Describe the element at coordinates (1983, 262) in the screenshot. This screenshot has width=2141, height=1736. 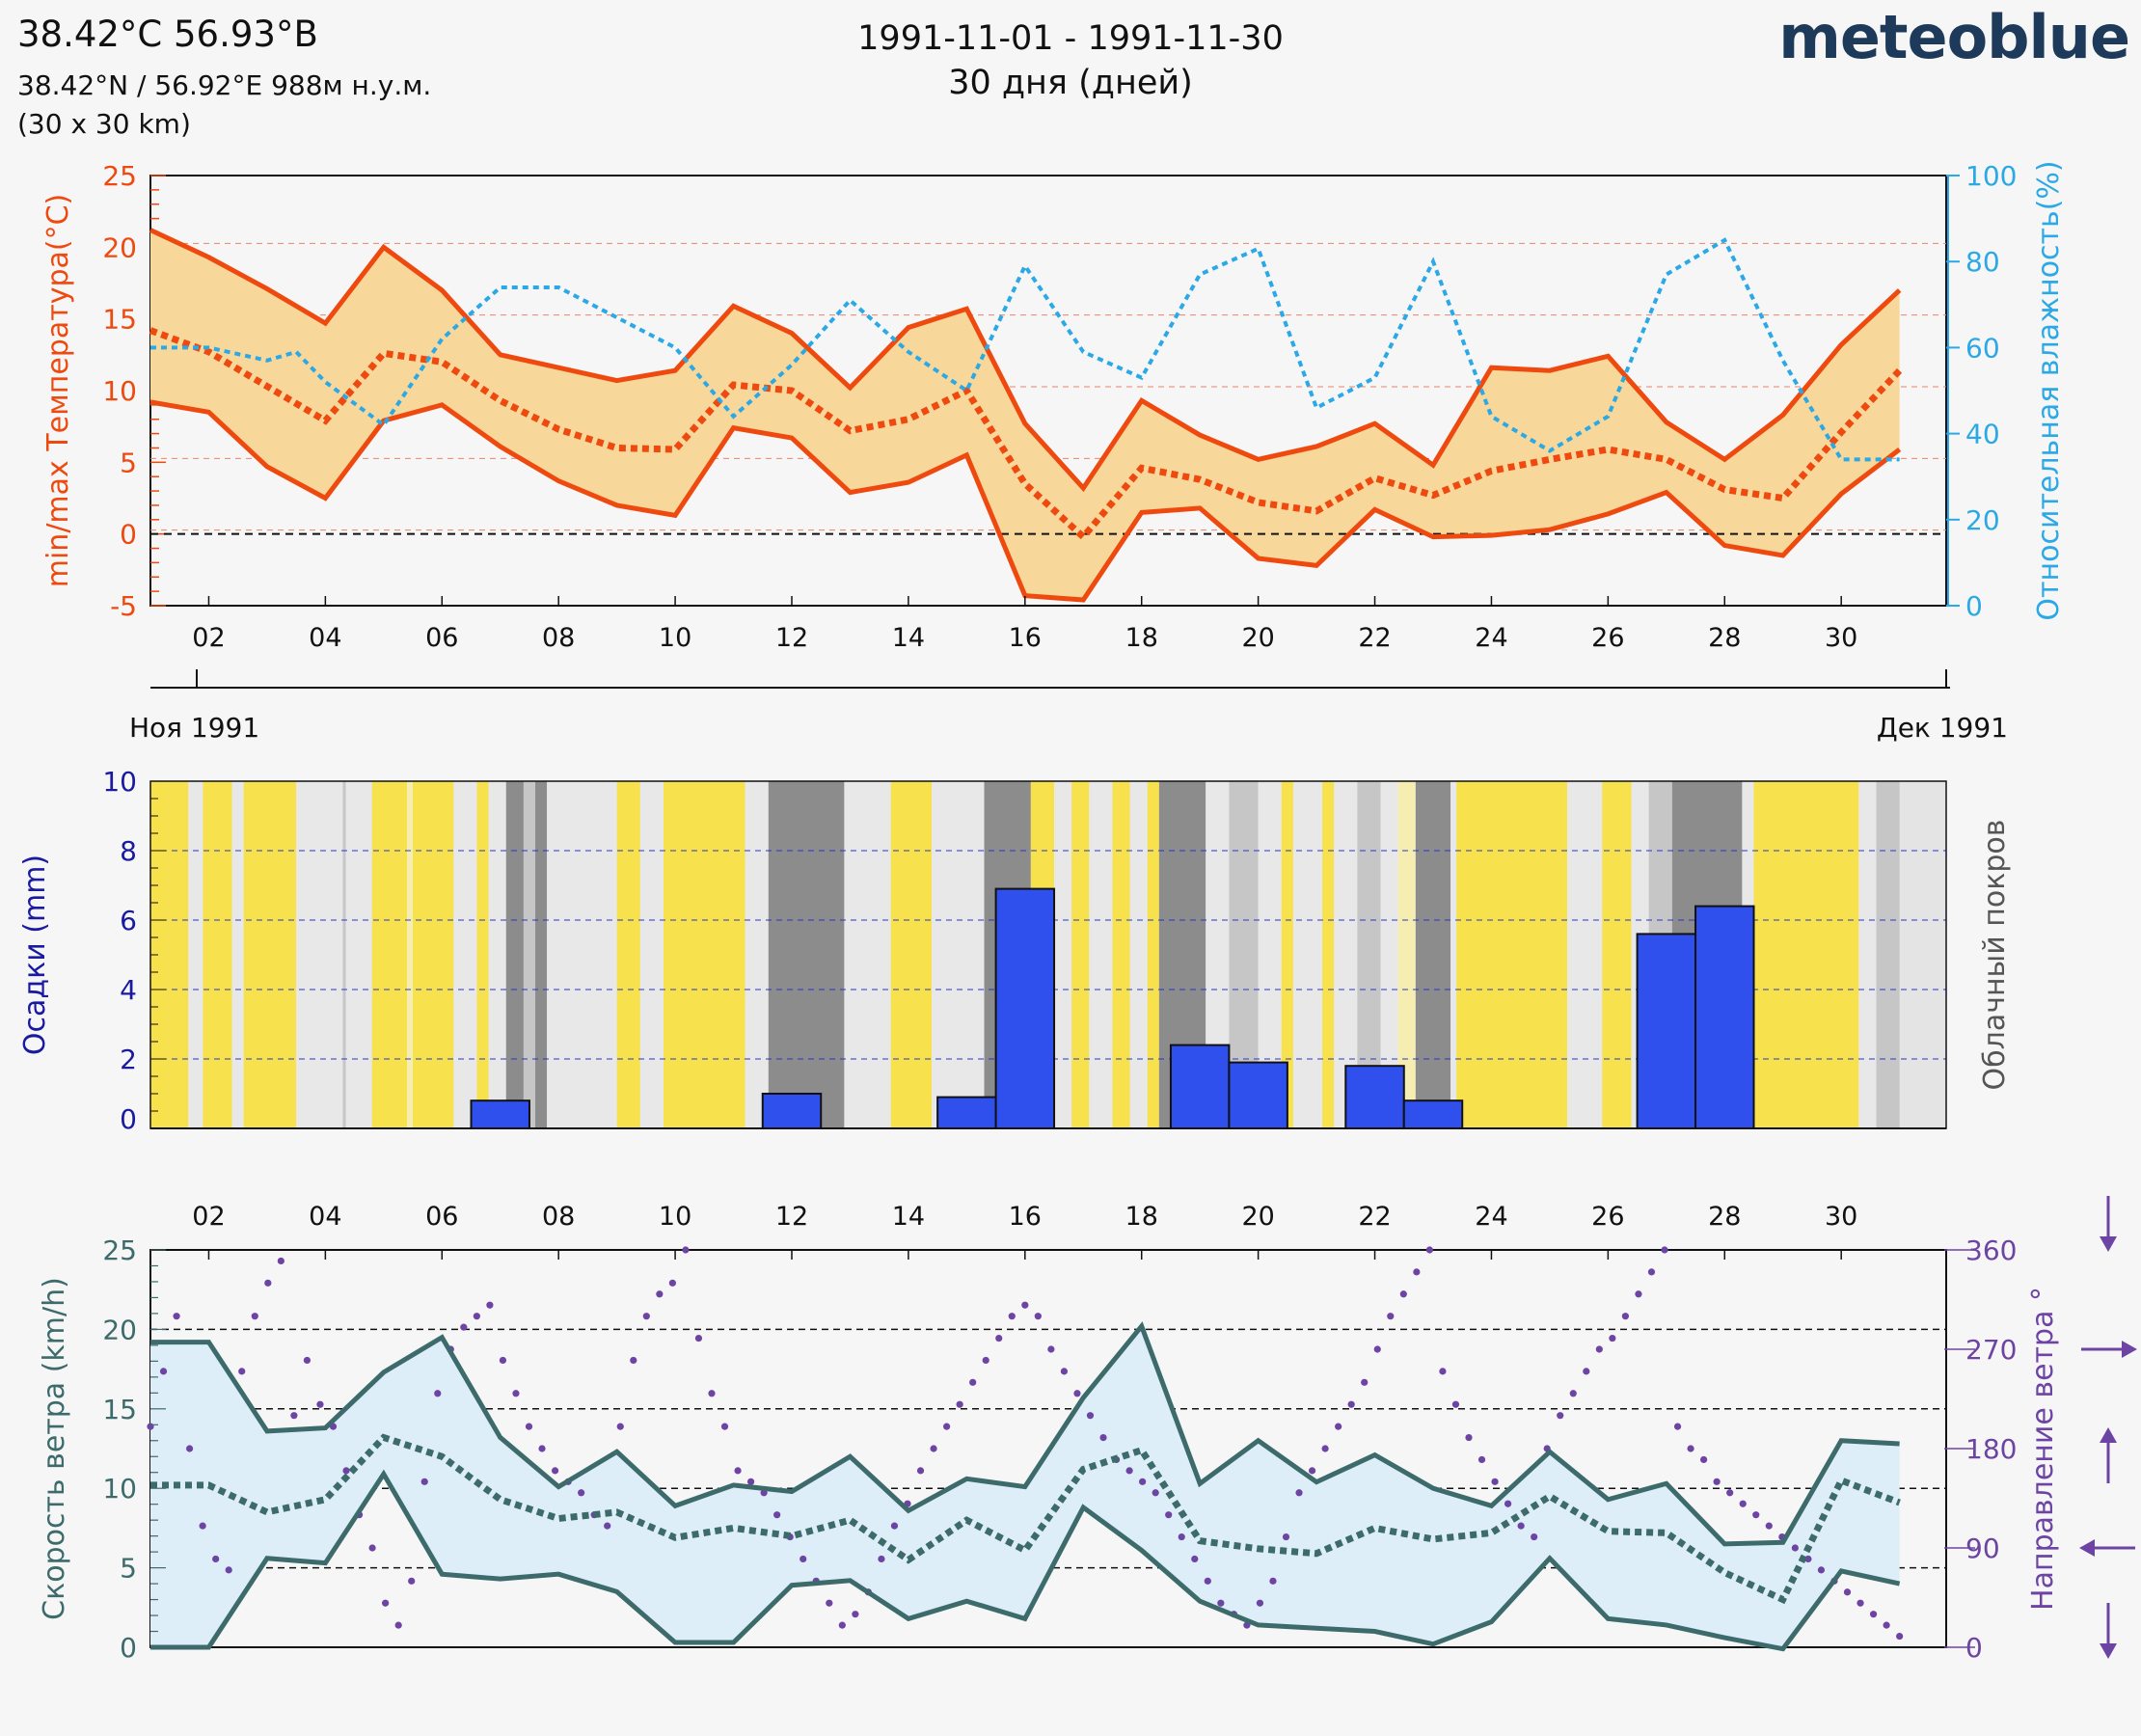
I see `humidity-tick-label: 80` at that location.